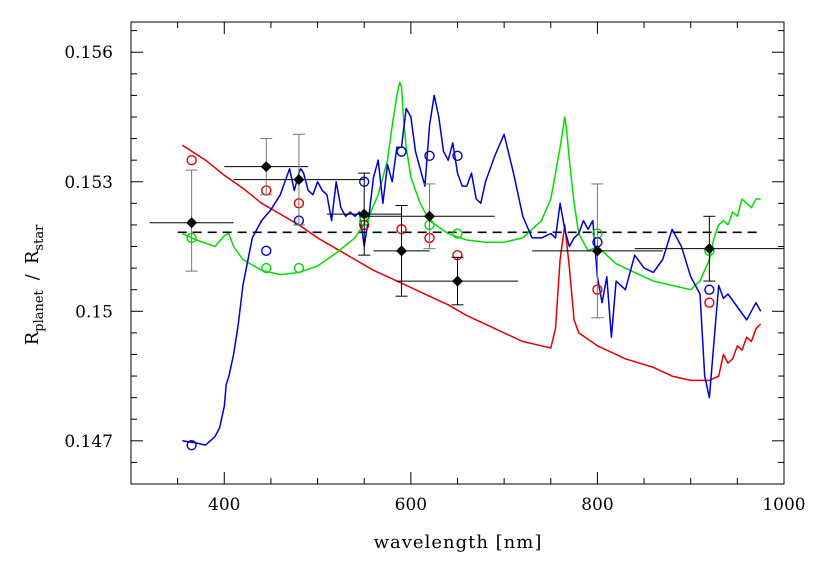  What do you see at coordinates (411, 505) in the screenshot?
I see `x-tick-label: 600` at bounding box center [411, 505].